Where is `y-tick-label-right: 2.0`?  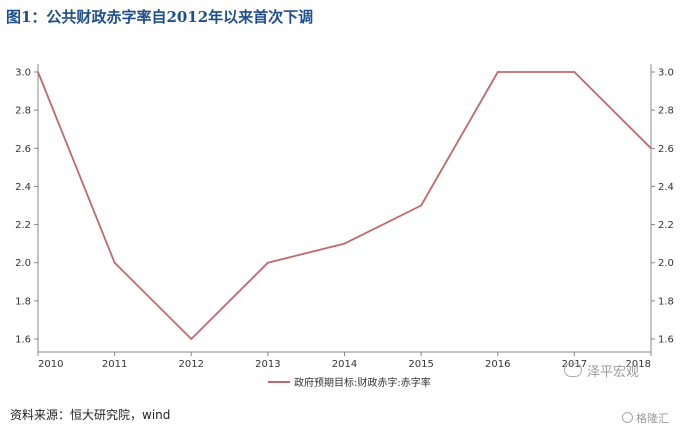
y-tick-label-right: 2.0 is located at coordinates (666, 263).